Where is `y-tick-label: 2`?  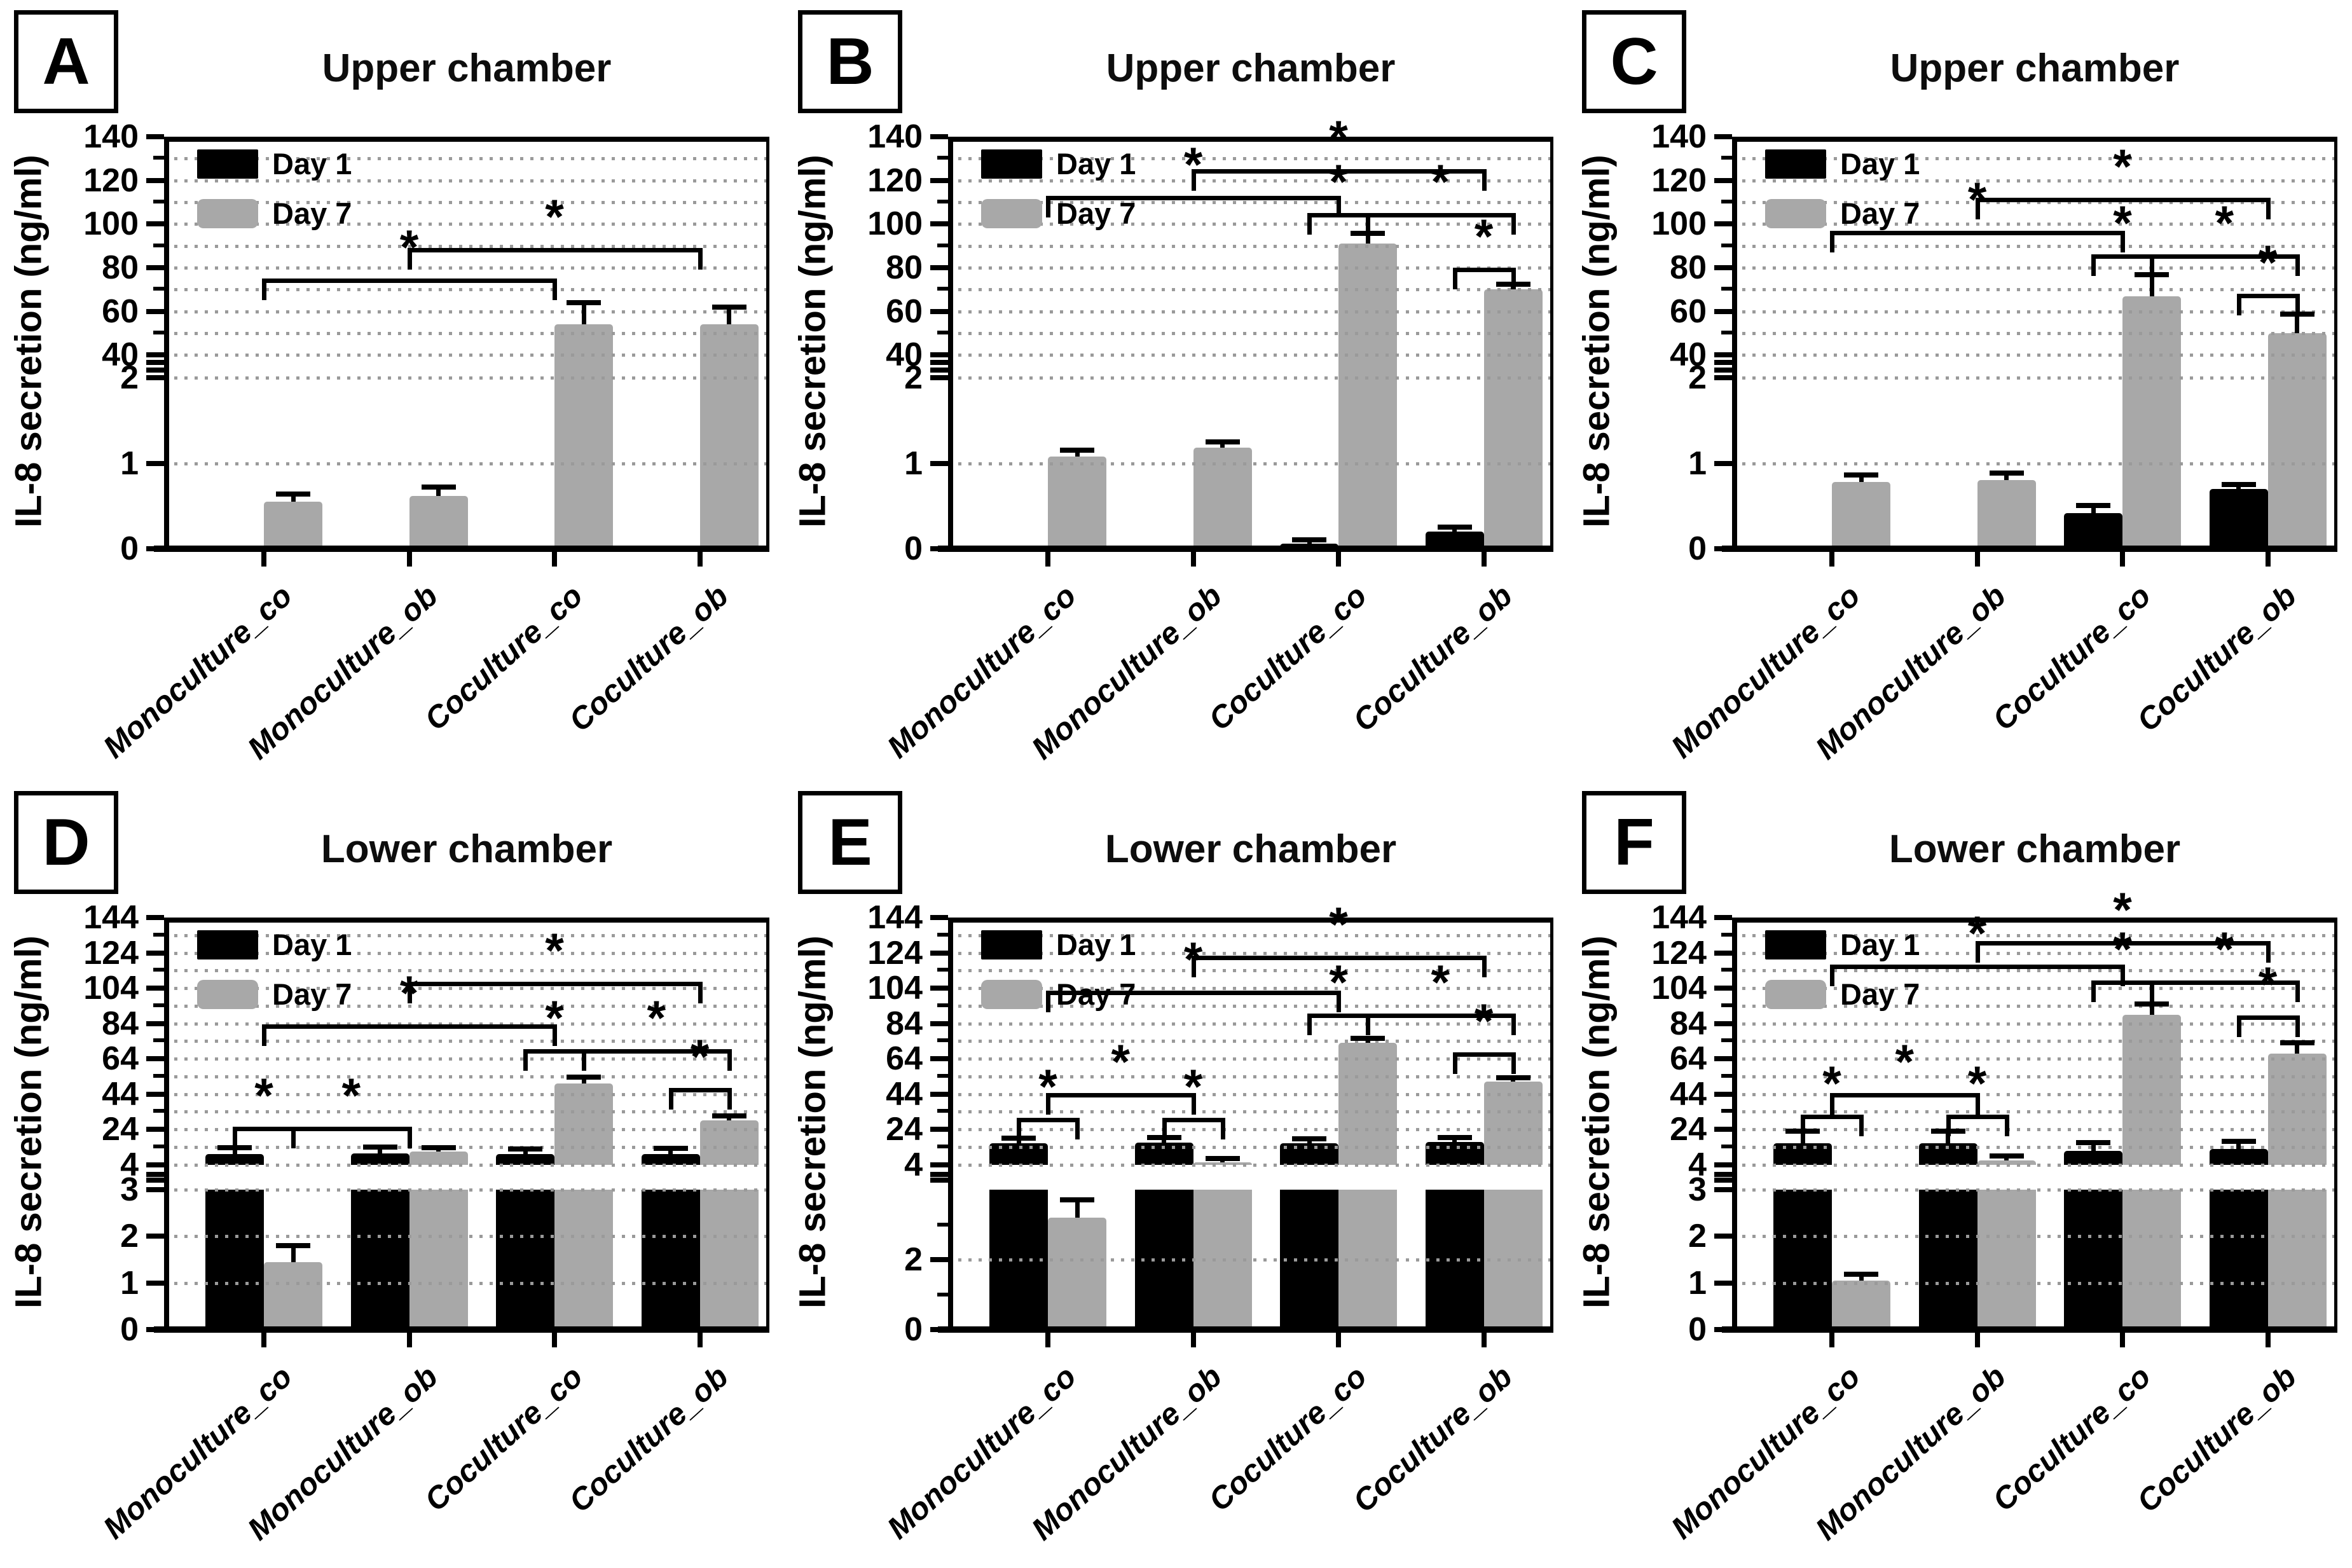 y-tick-label: 2 is located at coordinates (913, 1259).